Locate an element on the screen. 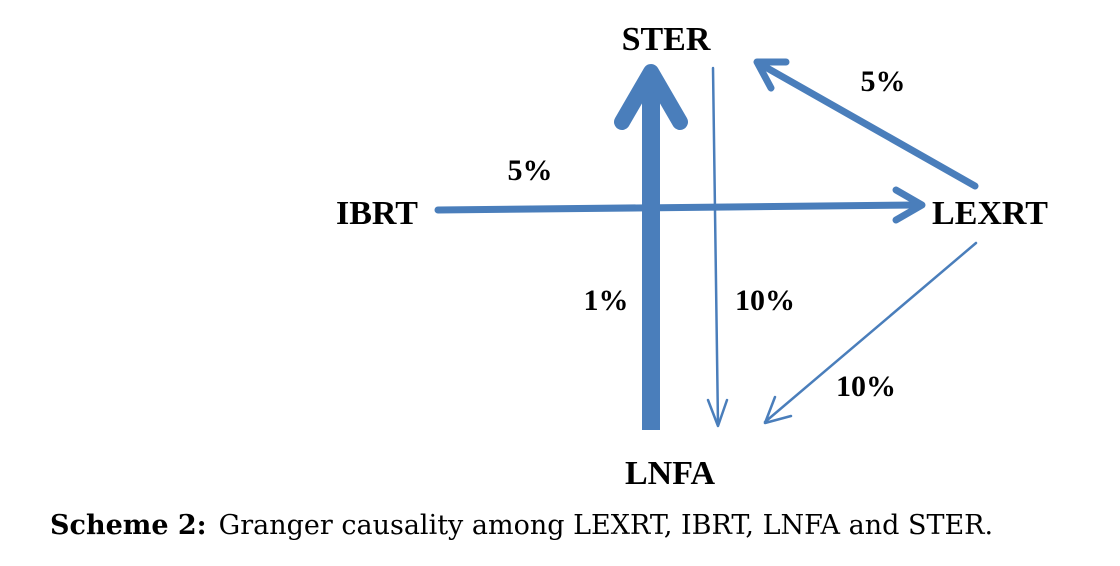 This screenshot has width=1120, height=566. node-ibrt: IBRT is located at coordinates (377, 213).